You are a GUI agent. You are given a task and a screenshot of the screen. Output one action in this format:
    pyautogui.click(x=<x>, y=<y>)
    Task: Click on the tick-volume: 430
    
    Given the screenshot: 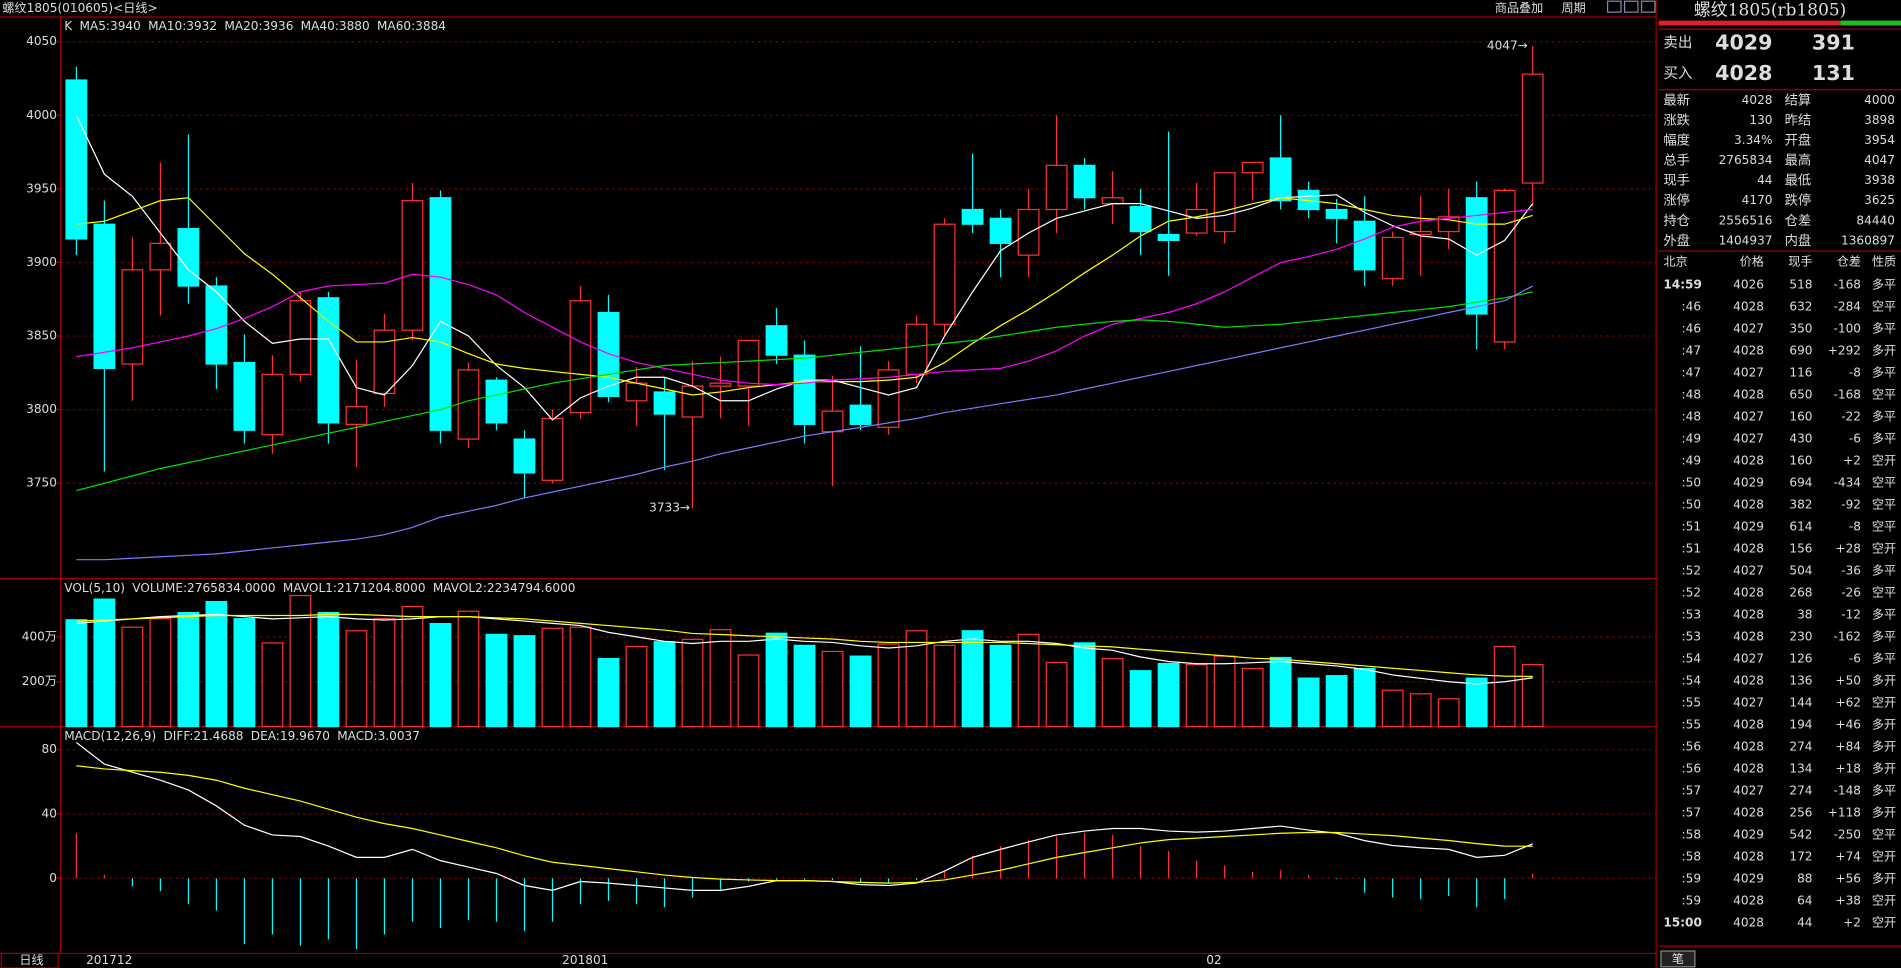 What is the action you would take?
    pyautogui.click(x=1800, y=439)
    